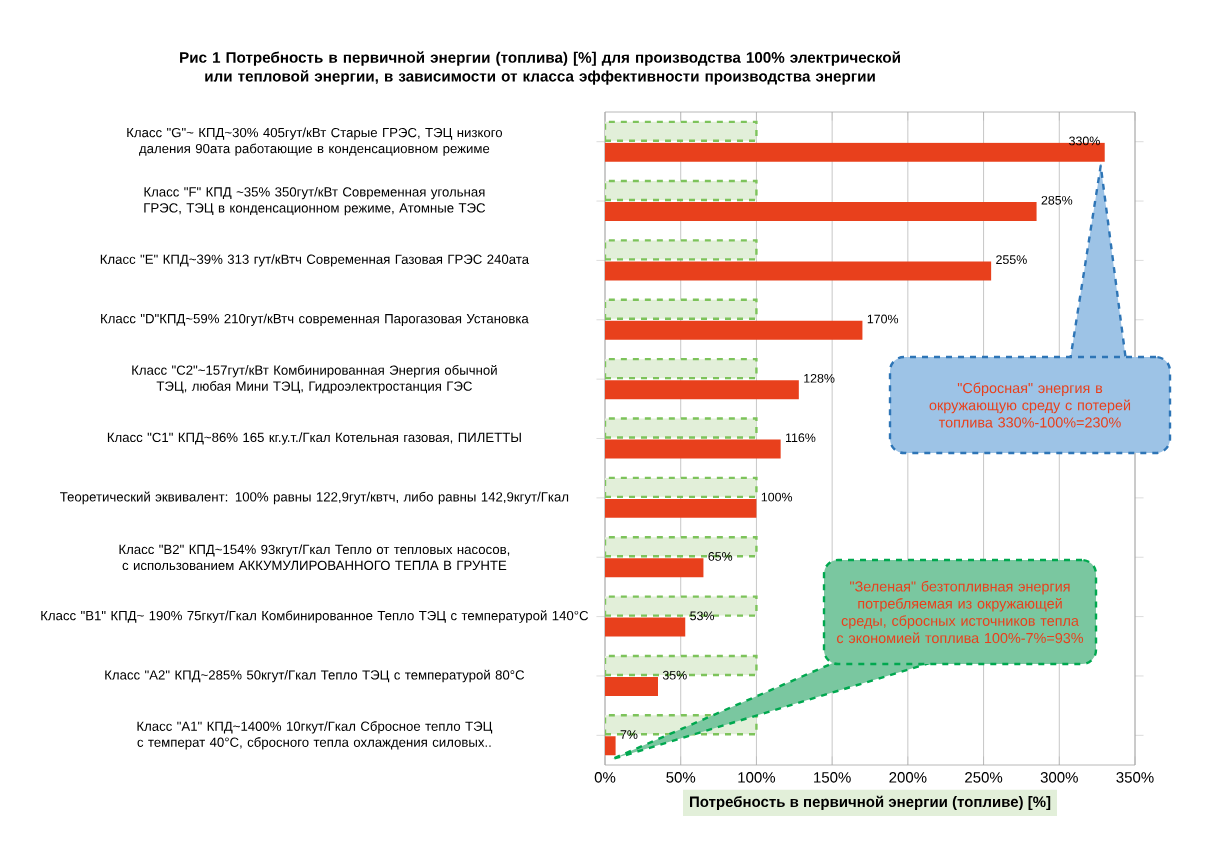 The height and width of the screenshot is (858, 1211). Describe the element at coordinates (777, 497) in the screenshot. I see `data-label: 100%` at that location.